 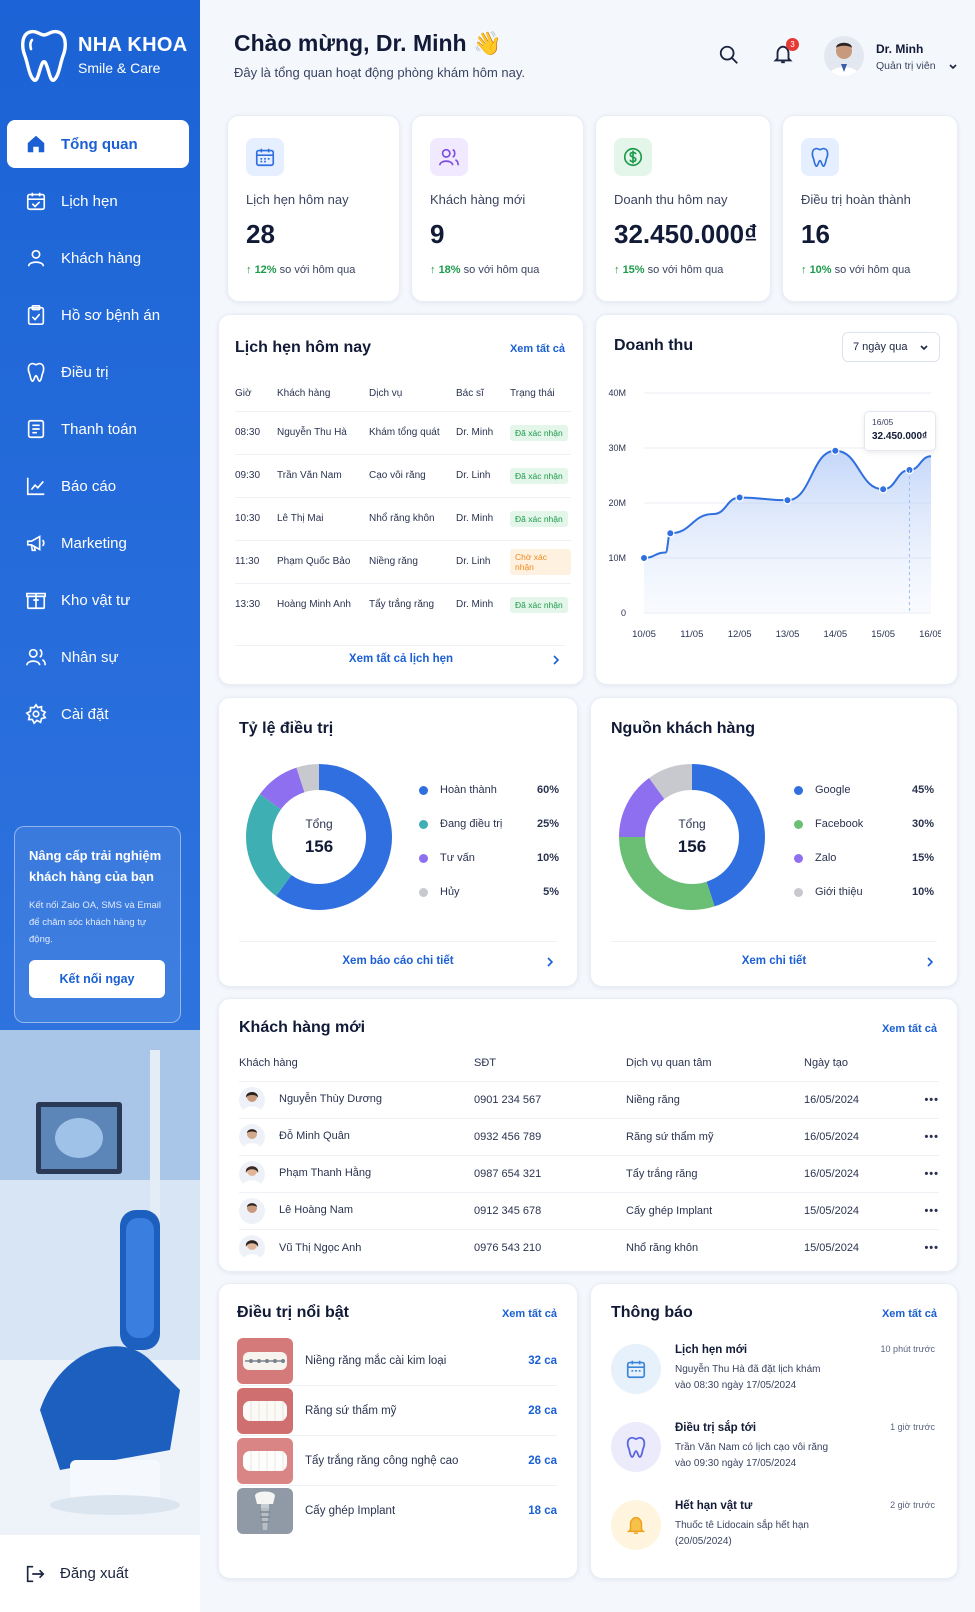 I want to click on legend-value: 60%, so click(x=547, y=790).